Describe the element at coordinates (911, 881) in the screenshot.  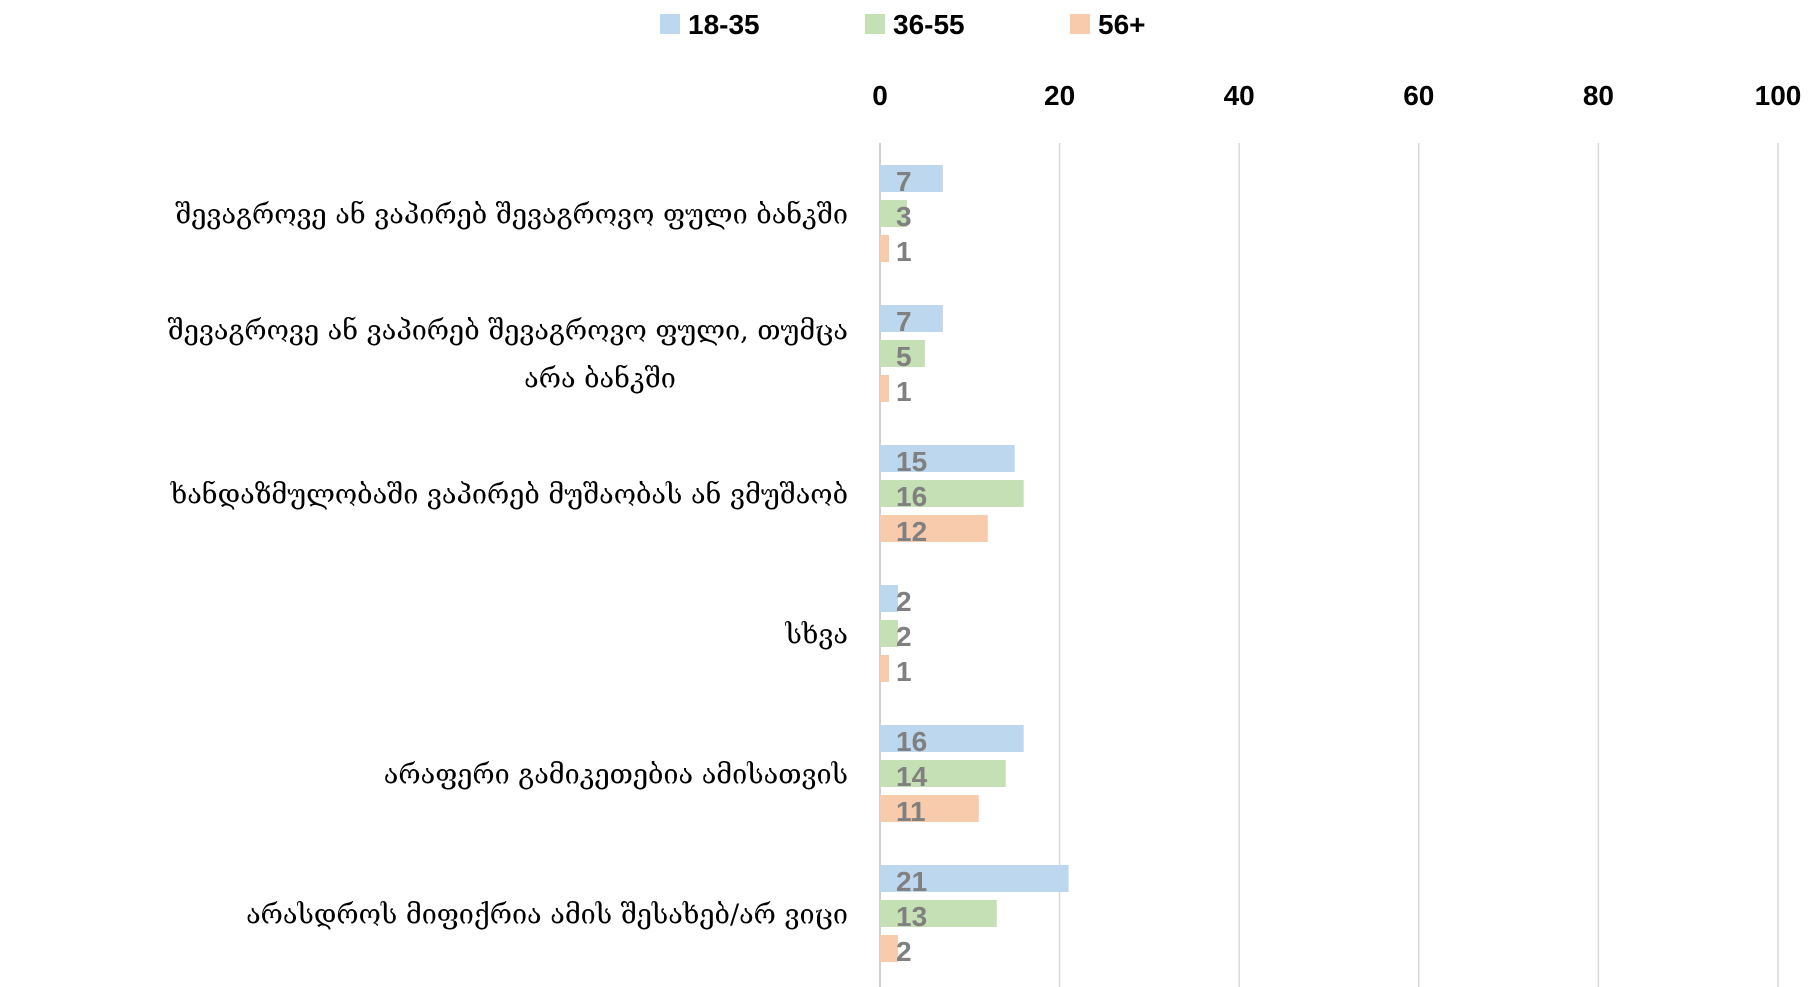
I see `data-label: 21` at that location.